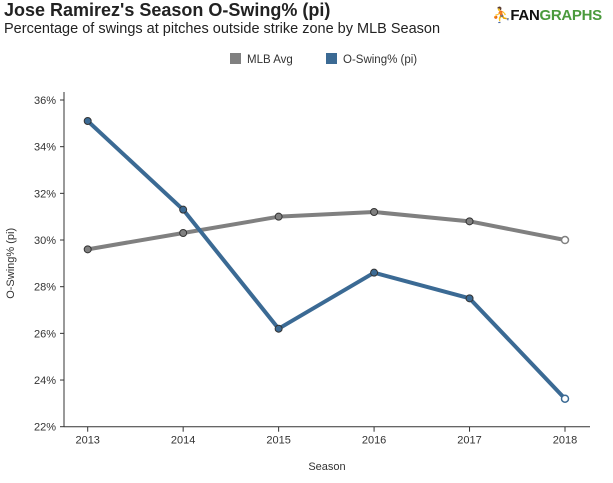 The image size is (613, 483). I want to click on x-tick-label: 2014, so click(183, 441).